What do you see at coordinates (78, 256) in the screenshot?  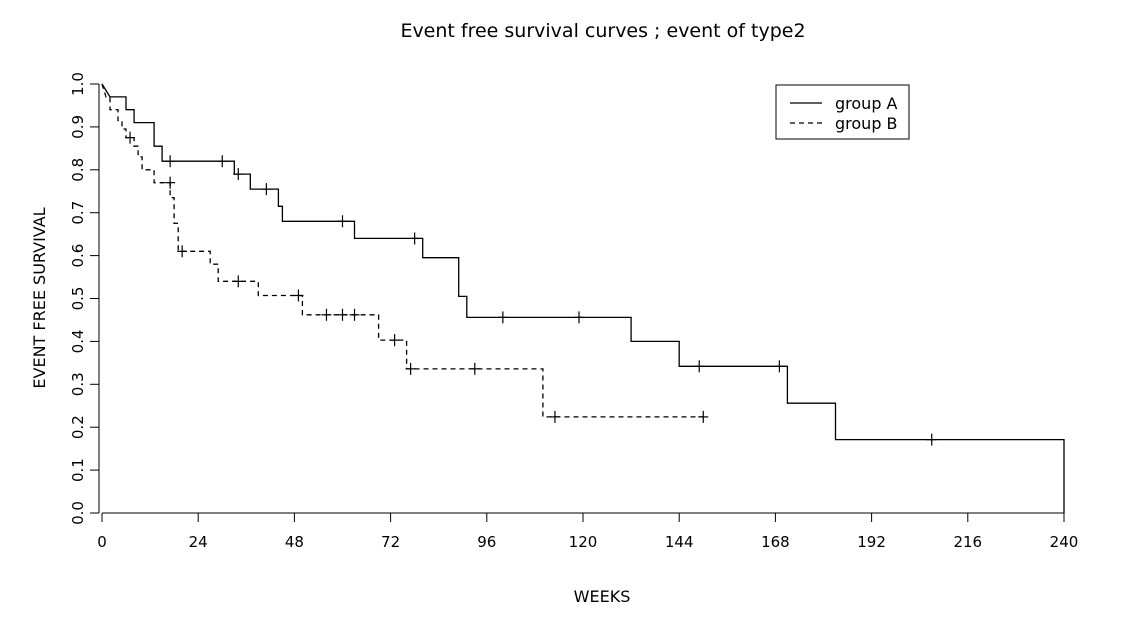 I see `y-tick-label: 0.6` at bounding box center [78, 256].